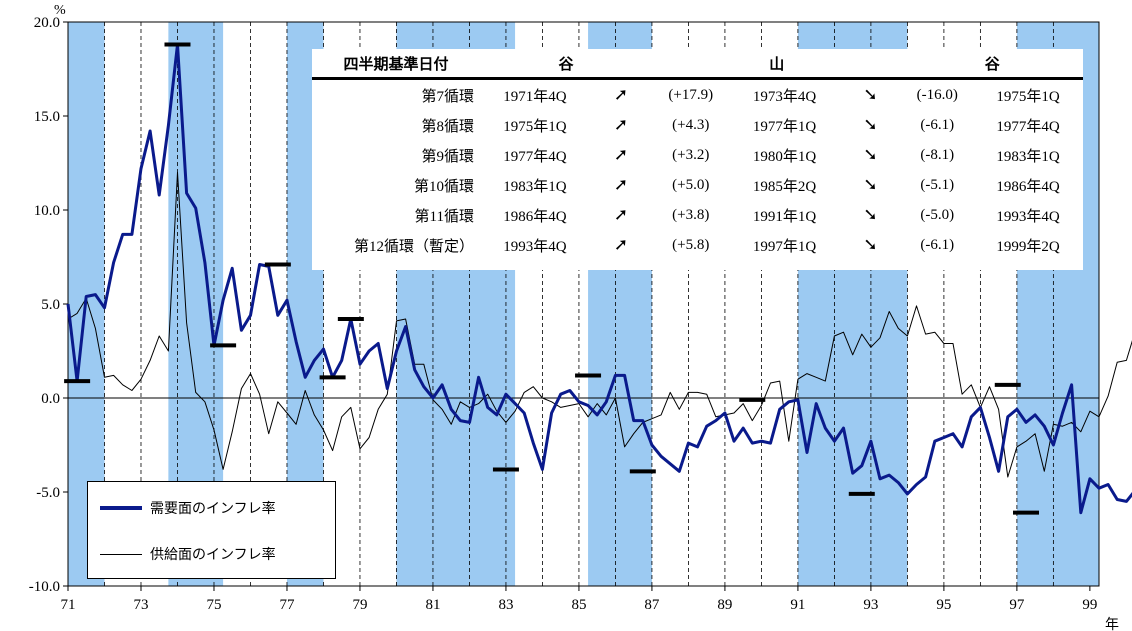 This screenshot has width=1132, height=631. What do you see at coordinates (1028, 156) in the screenshot?
I see `trough-end-date: 1983年1Q` at bounding box center [1028, 156].